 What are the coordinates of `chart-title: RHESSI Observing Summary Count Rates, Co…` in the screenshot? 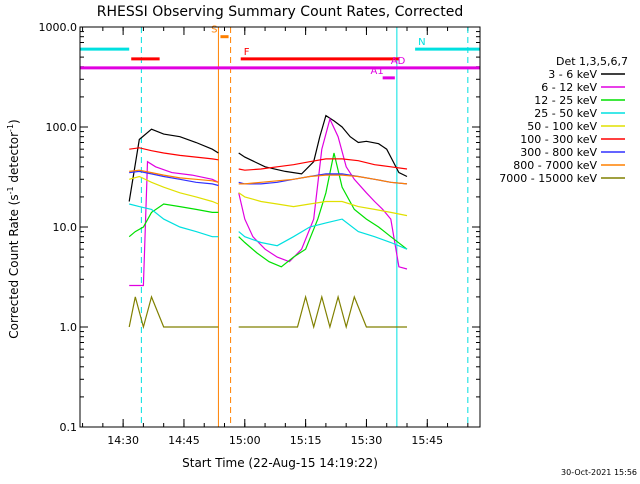 It's located at (280, 12).